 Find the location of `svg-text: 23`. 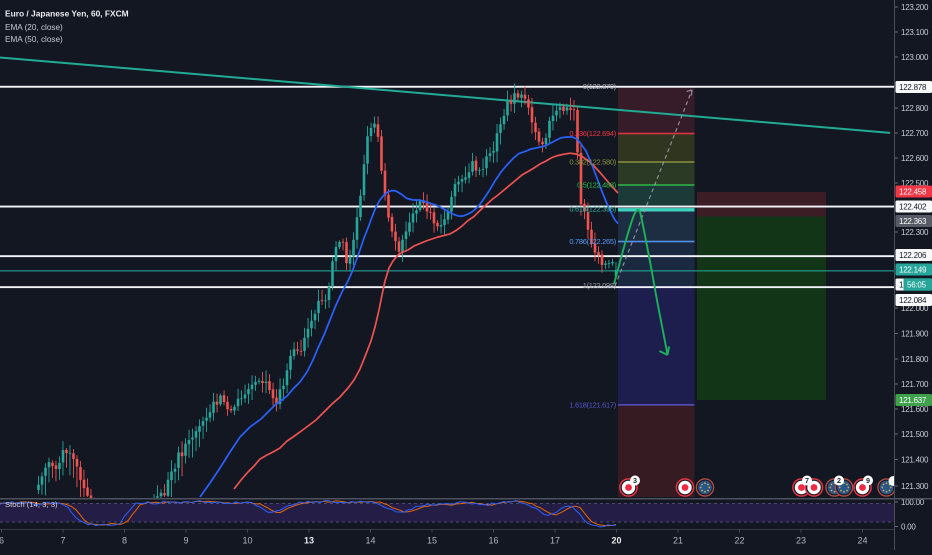

svg-text: 23 is located at coordinates (801, 541).